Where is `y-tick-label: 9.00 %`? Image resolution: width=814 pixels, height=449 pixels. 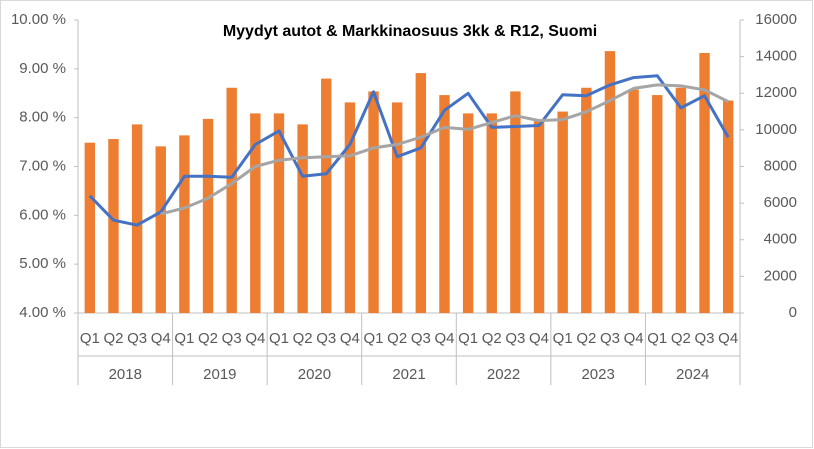
y-tick-label: 9.00 % is located at coordinates (42, 68).